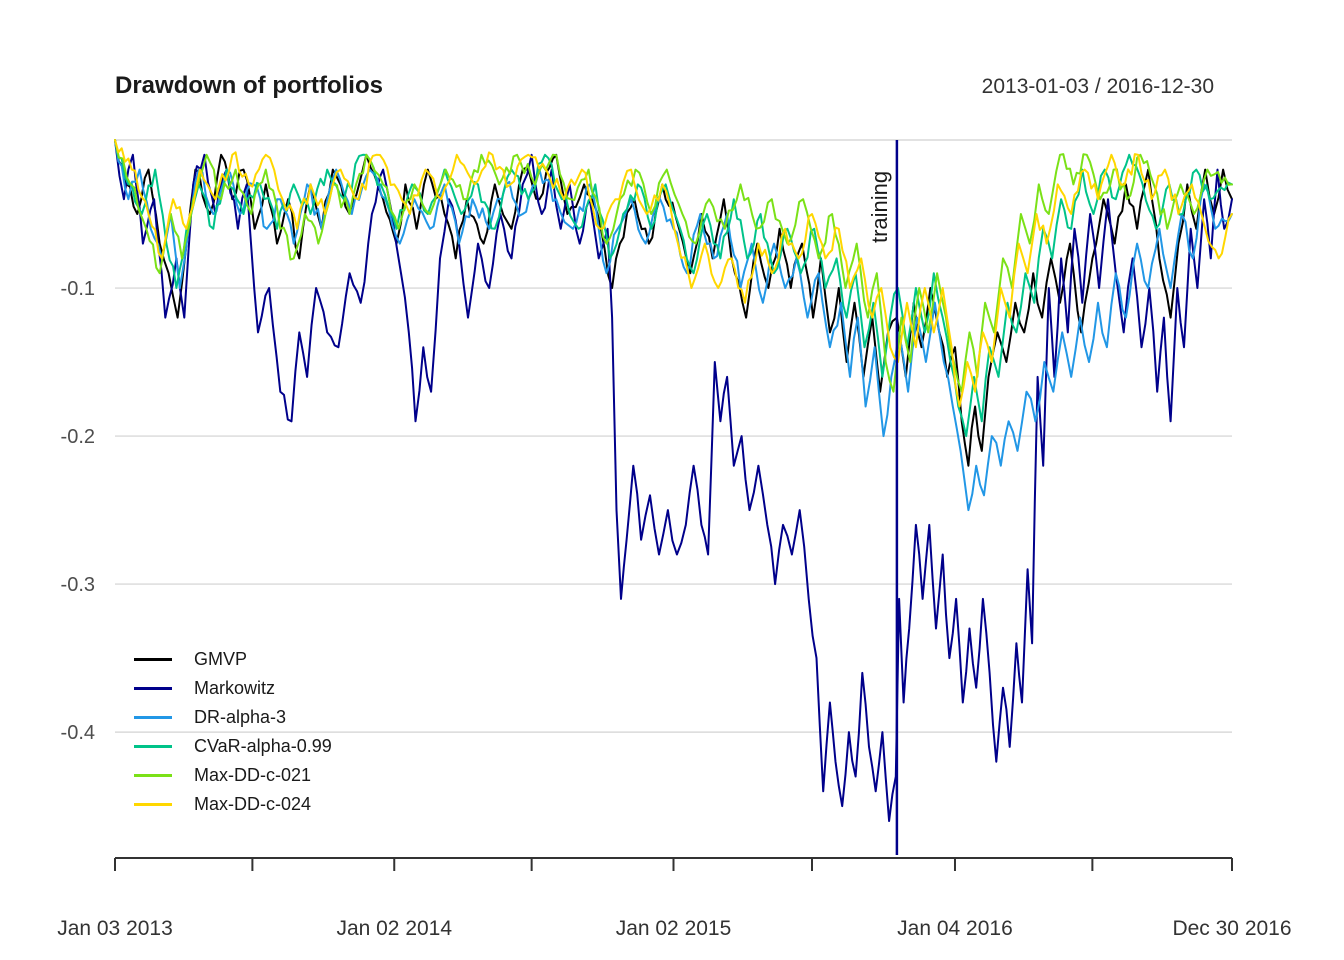 The height and width of the screenshot is (960, 1344). I want to click on legend-item-dr-alpha-3: DR-alpha-3, so click(233, 717).